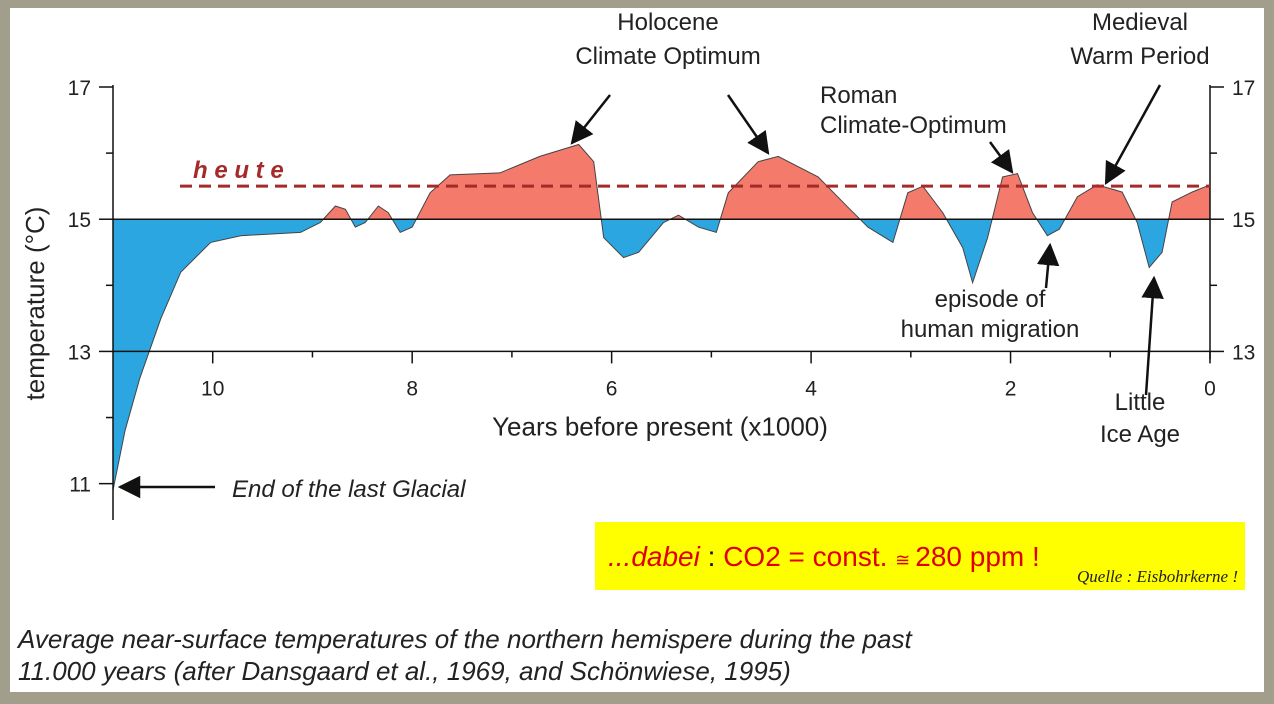  Describe the element at coordinates (1210, 388) in the screenshot. I see `x-tick-label: 0` at that location.